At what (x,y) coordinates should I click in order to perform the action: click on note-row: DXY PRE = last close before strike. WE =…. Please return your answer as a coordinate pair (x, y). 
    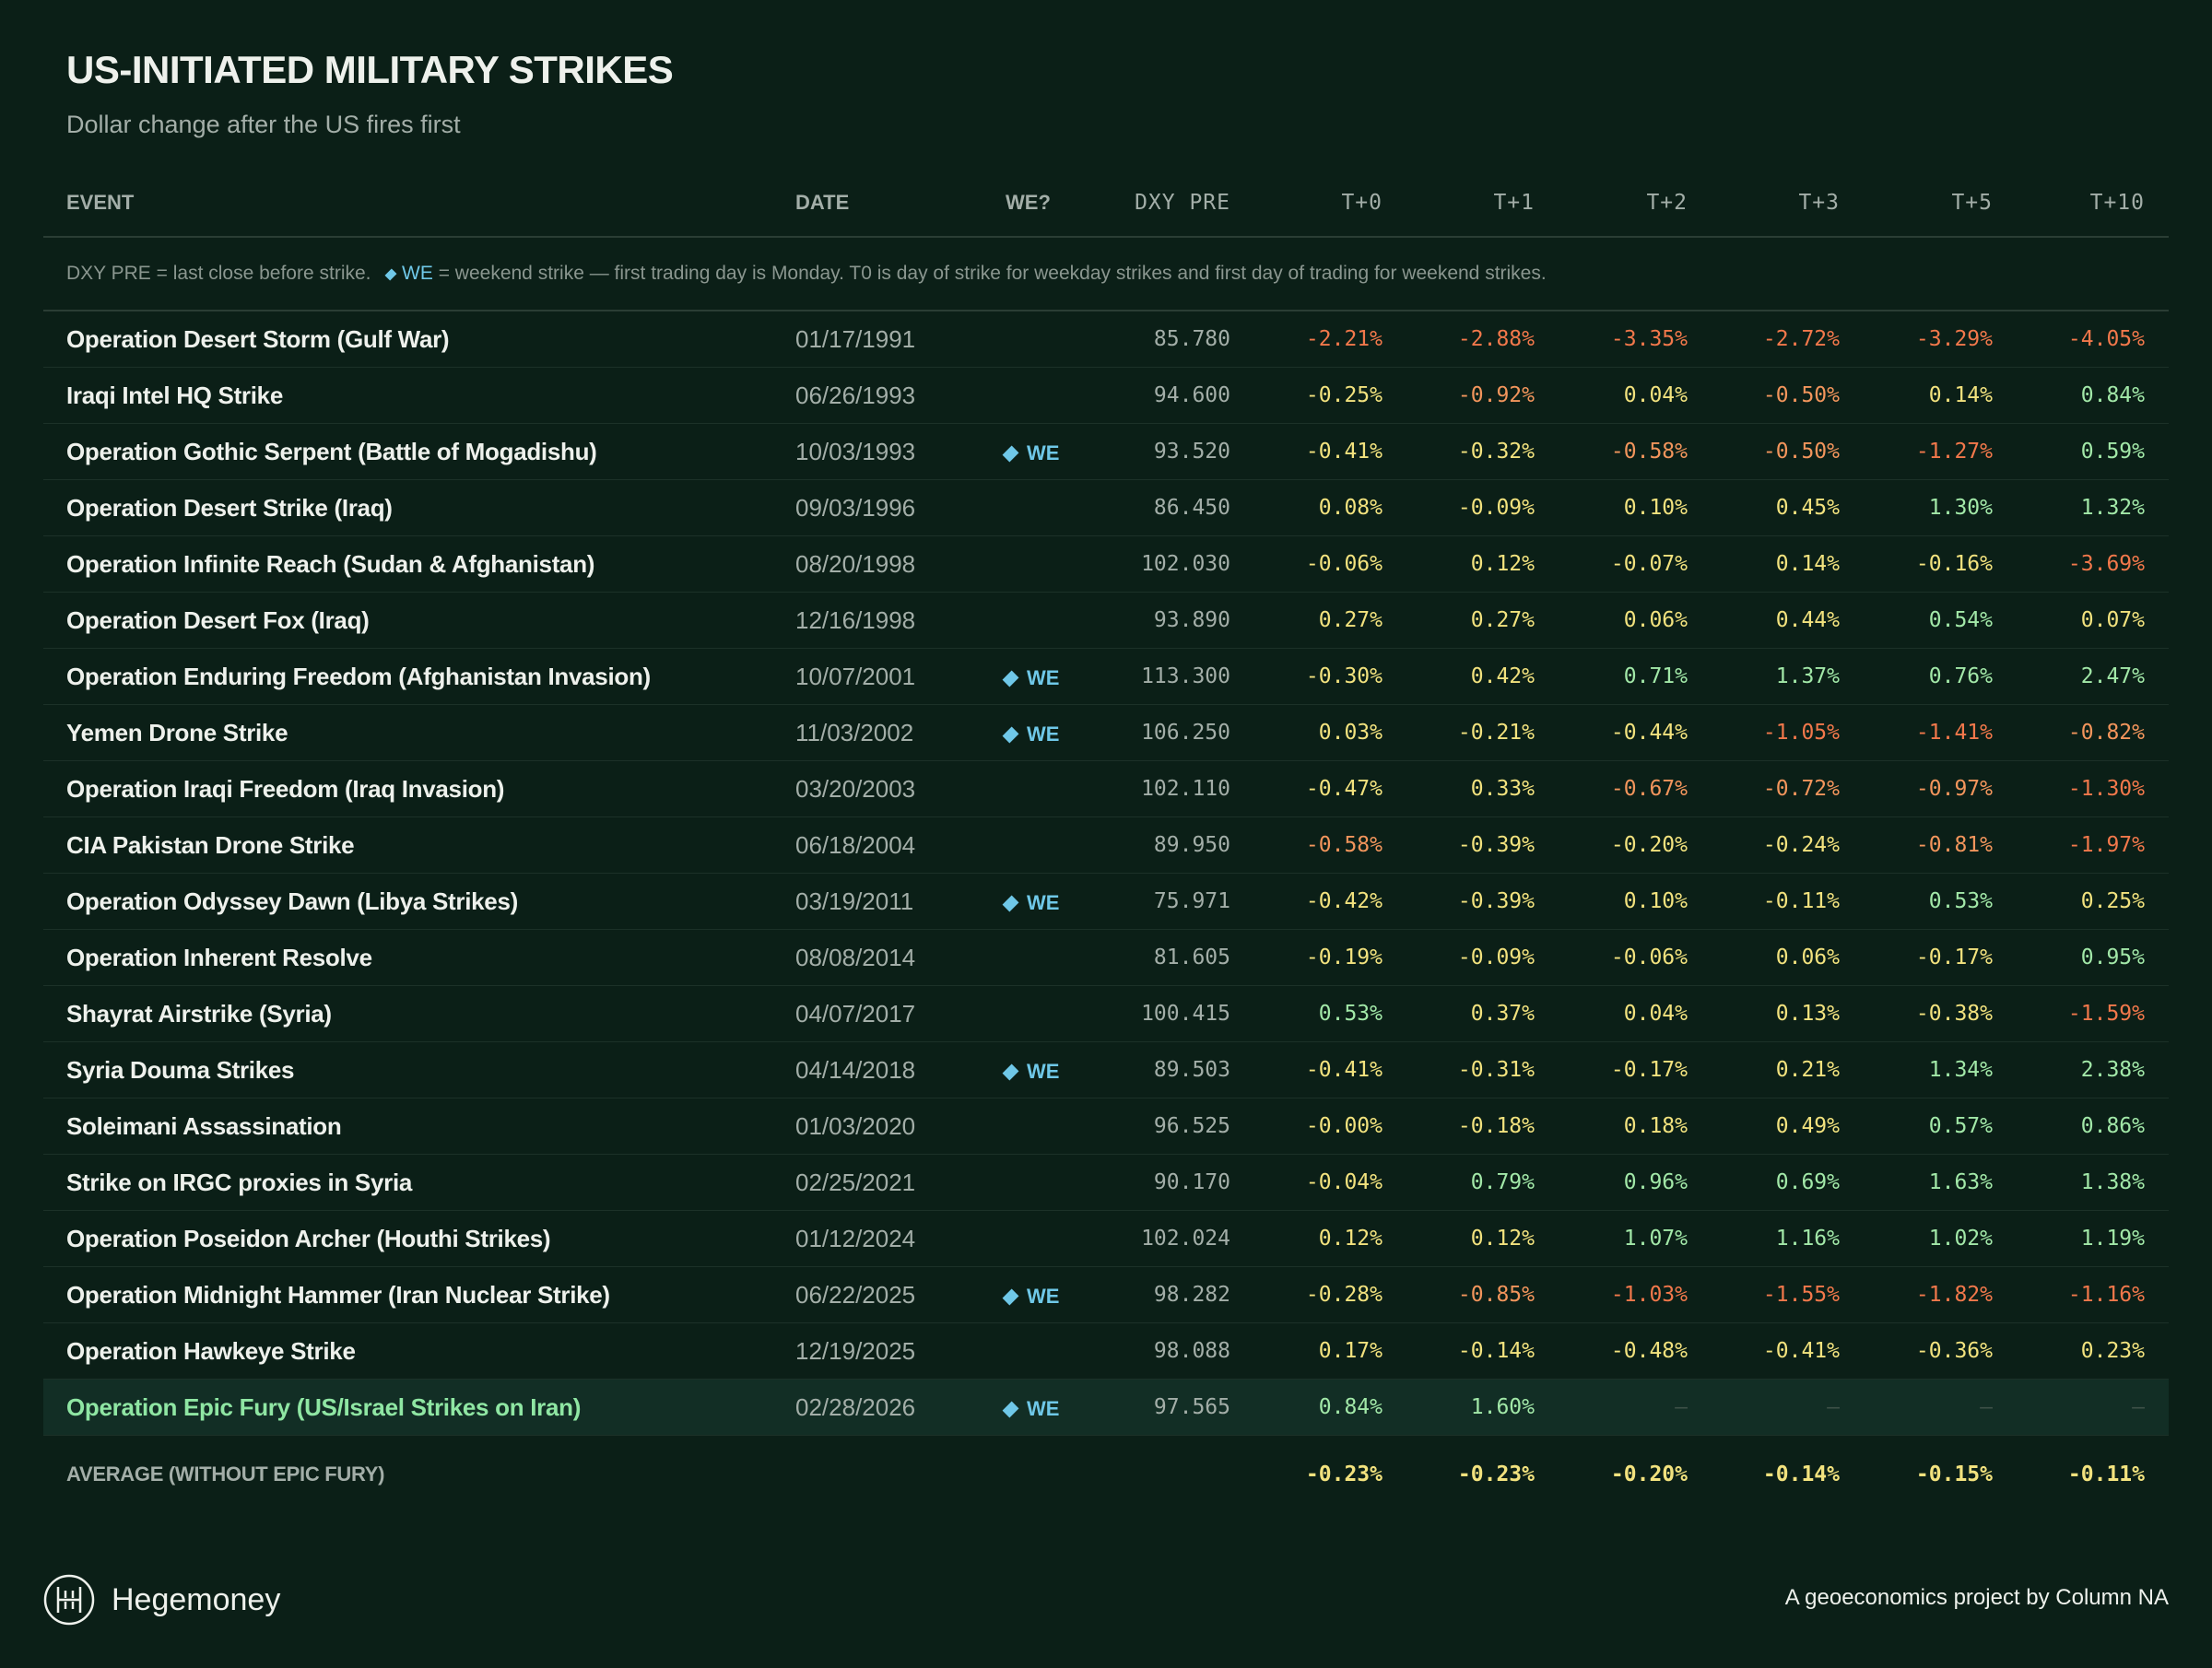
    Looking at the image, I should click on (1106, 274).